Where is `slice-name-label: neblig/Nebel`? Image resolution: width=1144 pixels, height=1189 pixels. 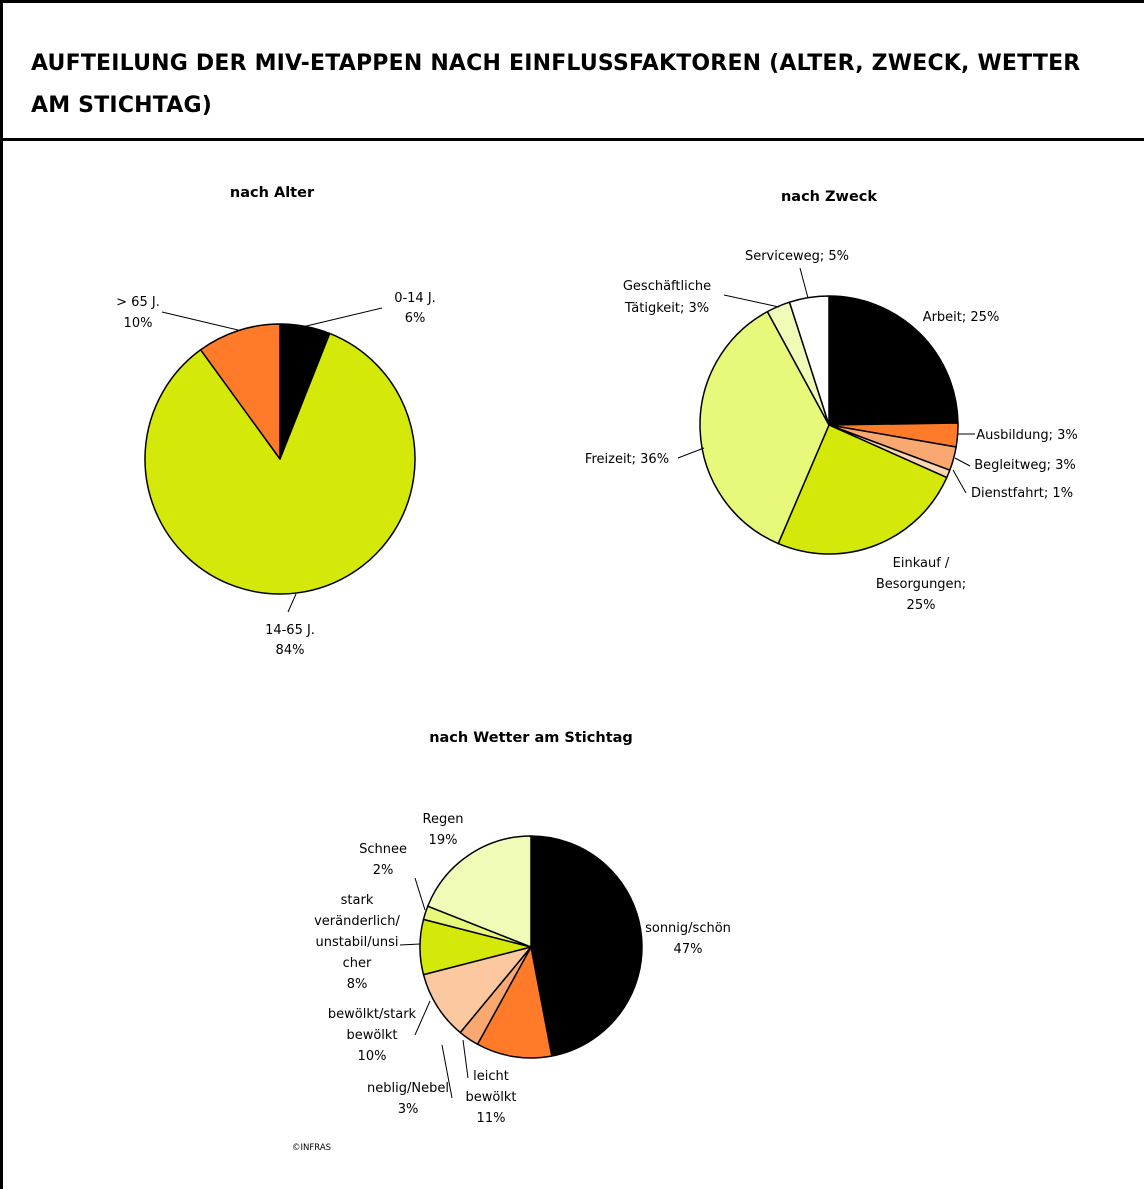 slice-name-label: neblig/Nebel is located at coordinates (408, 1088).